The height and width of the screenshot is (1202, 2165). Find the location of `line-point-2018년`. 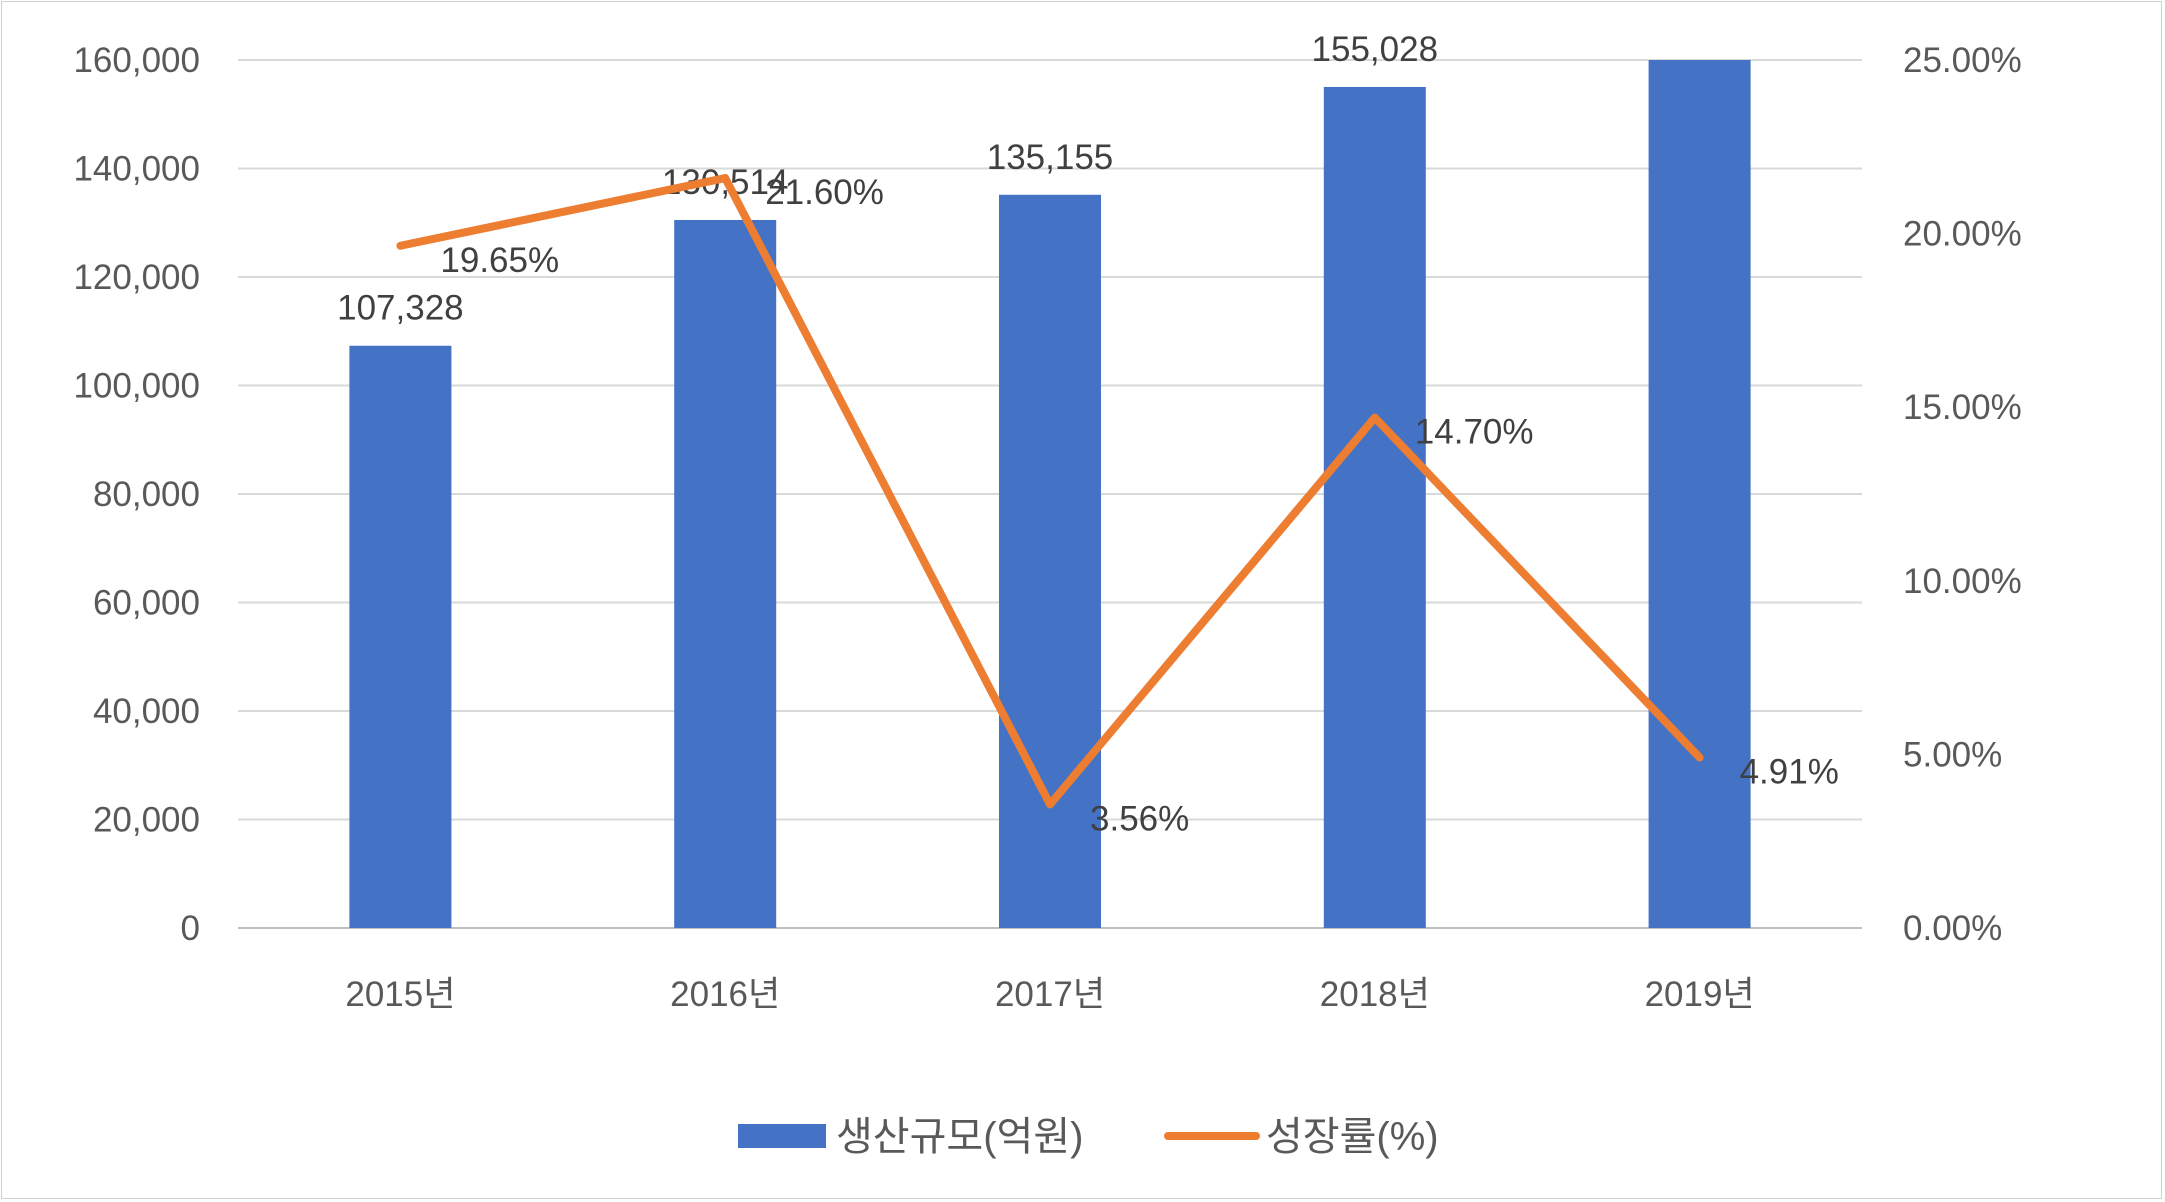

line-point-2018년 is located at coordinates (1374, 417).